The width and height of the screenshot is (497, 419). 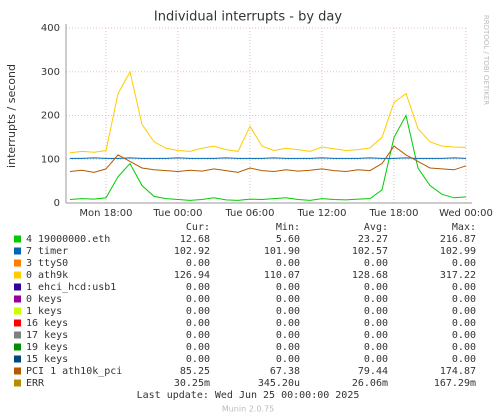 I want to click on x-tick-label: Tue 12:00, so click(x=321, y=213).